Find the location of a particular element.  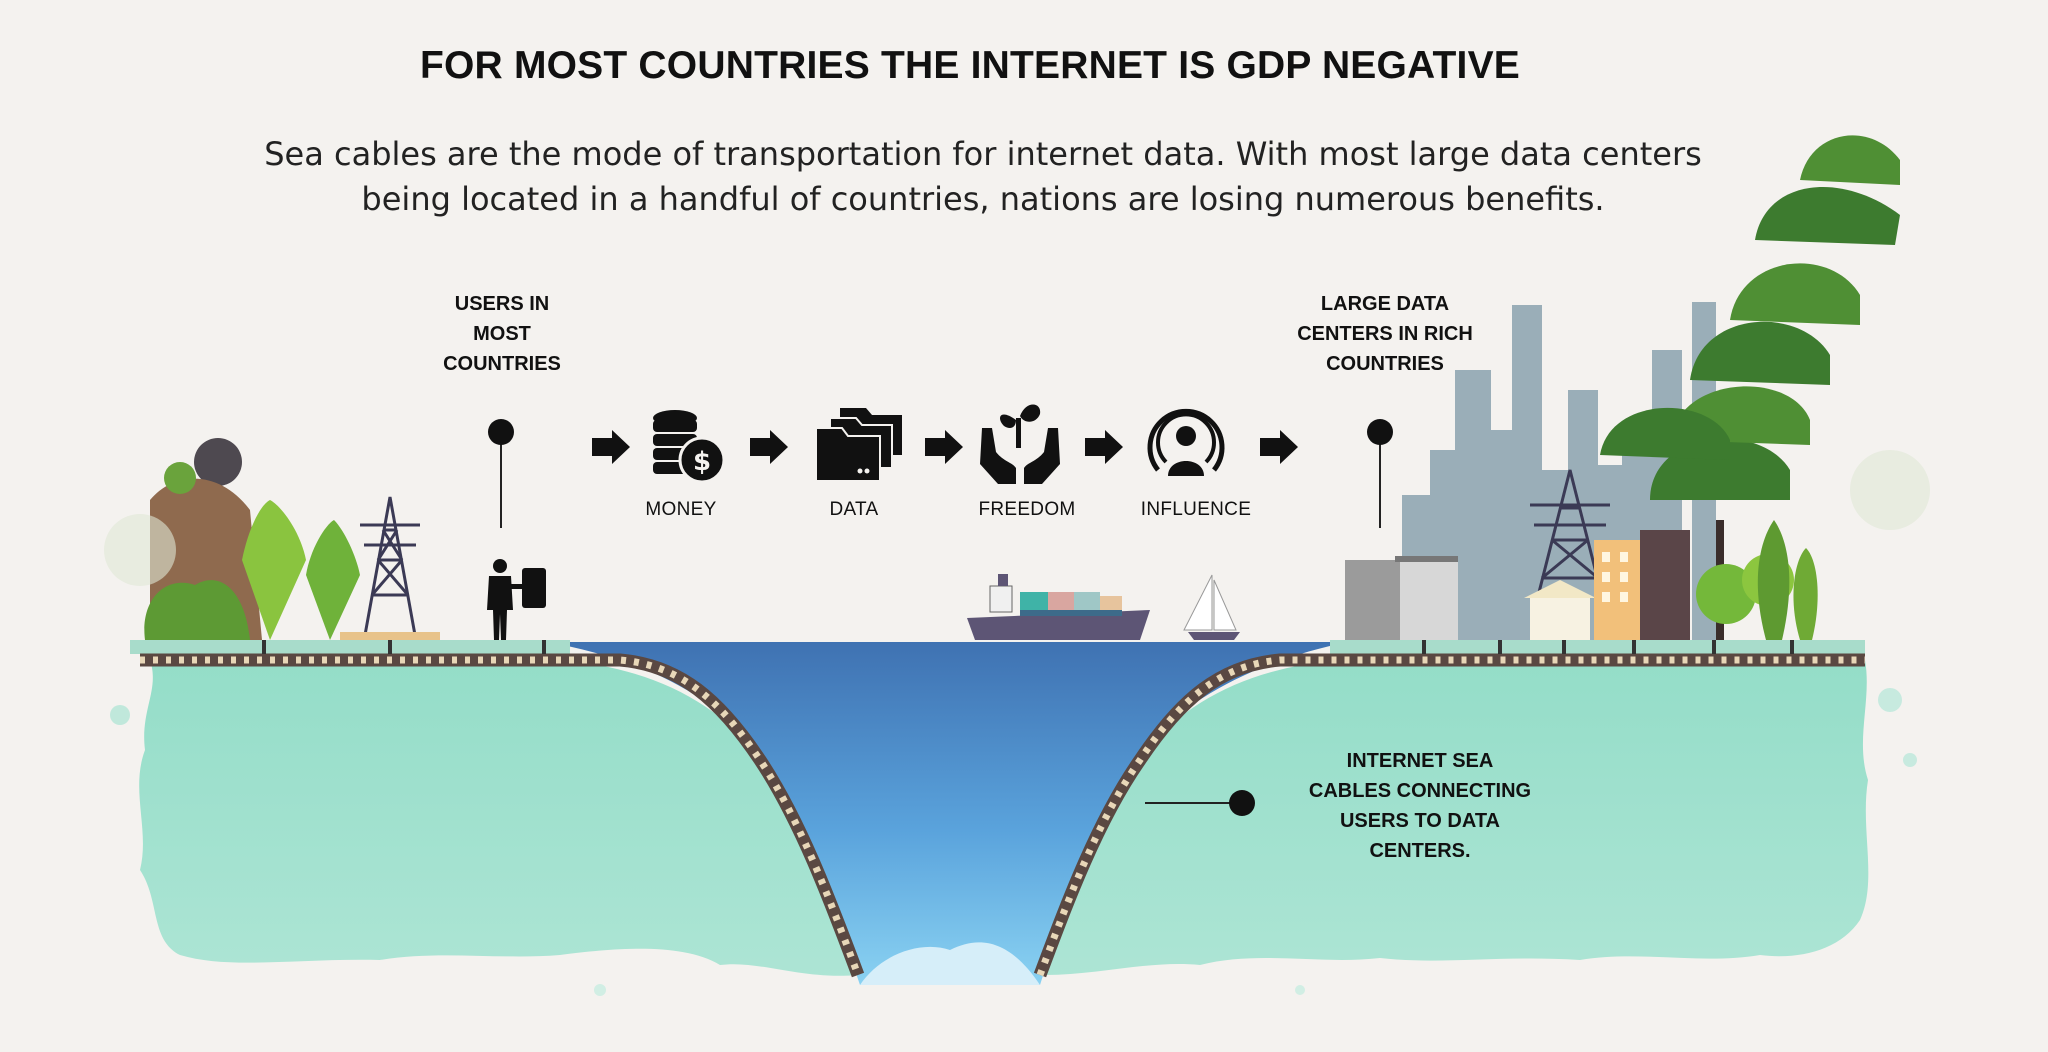

right-shore-strip is located at coordinates (1597, 647).